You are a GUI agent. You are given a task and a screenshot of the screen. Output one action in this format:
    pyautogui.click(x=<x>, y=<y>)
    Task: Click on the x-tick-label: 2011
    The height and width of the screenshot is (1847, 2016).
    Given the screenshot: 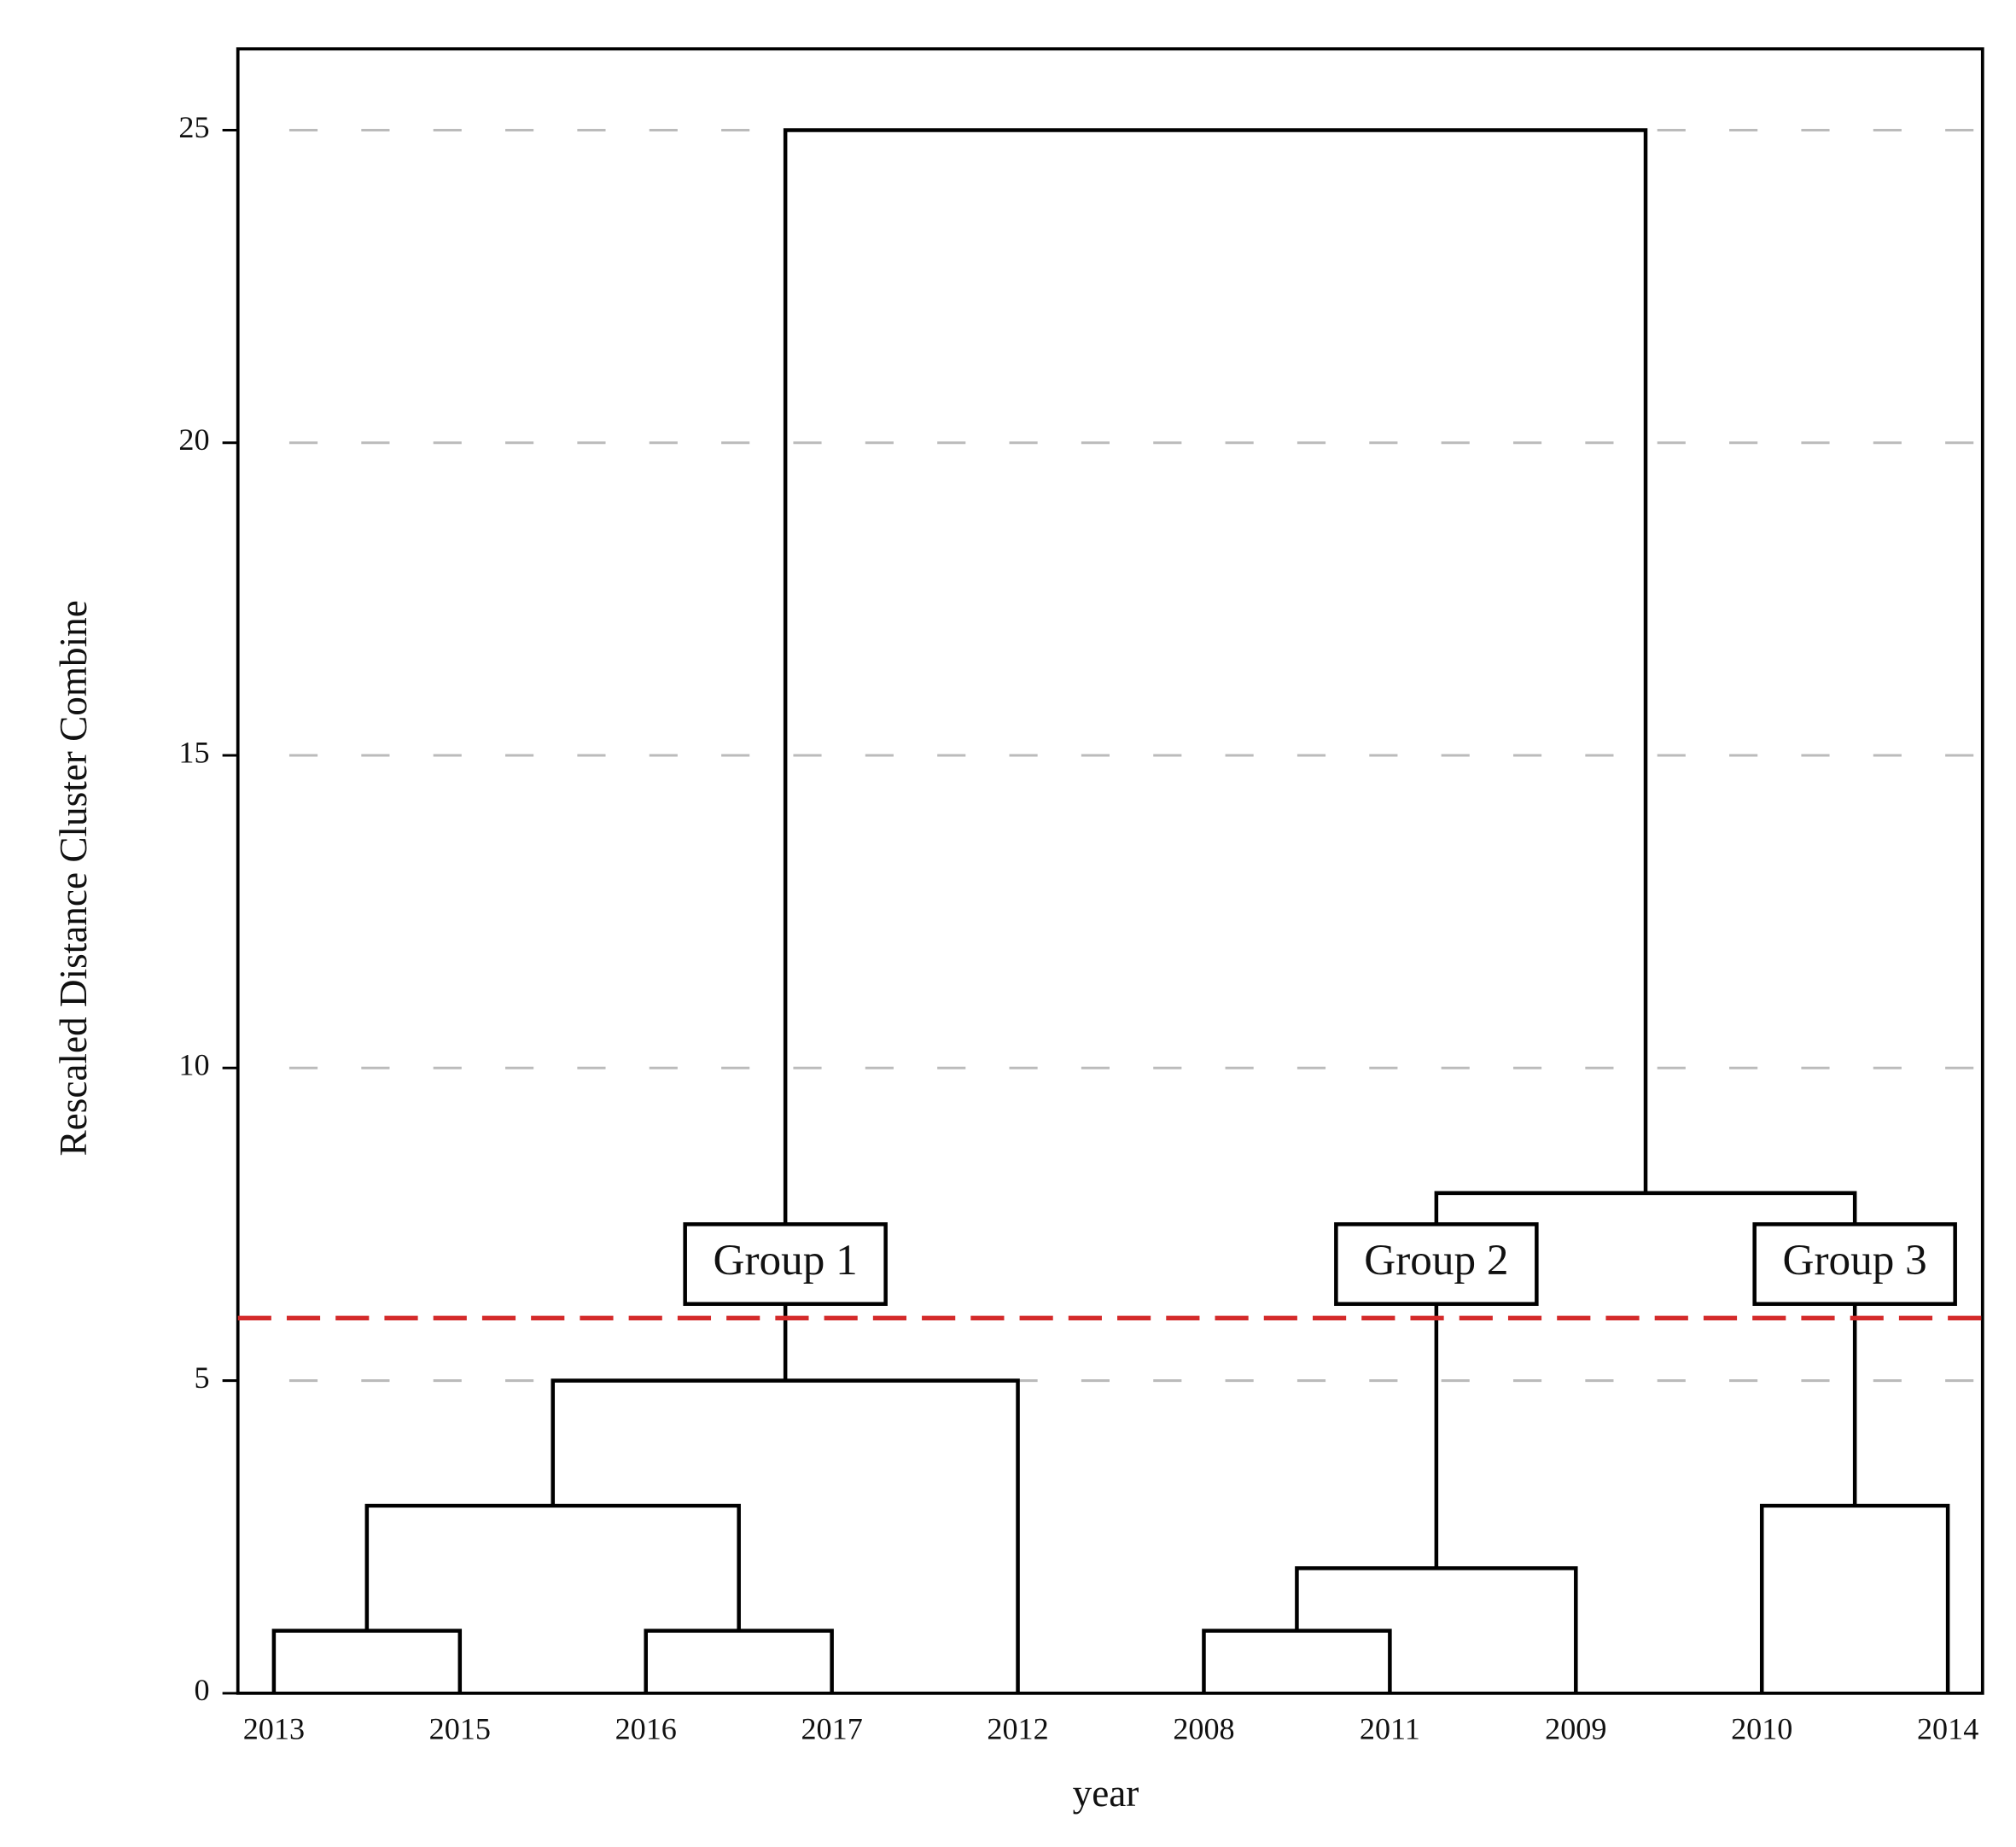 What is the action you would take?
    pyautogui.click(x=1390, y=1728)
    